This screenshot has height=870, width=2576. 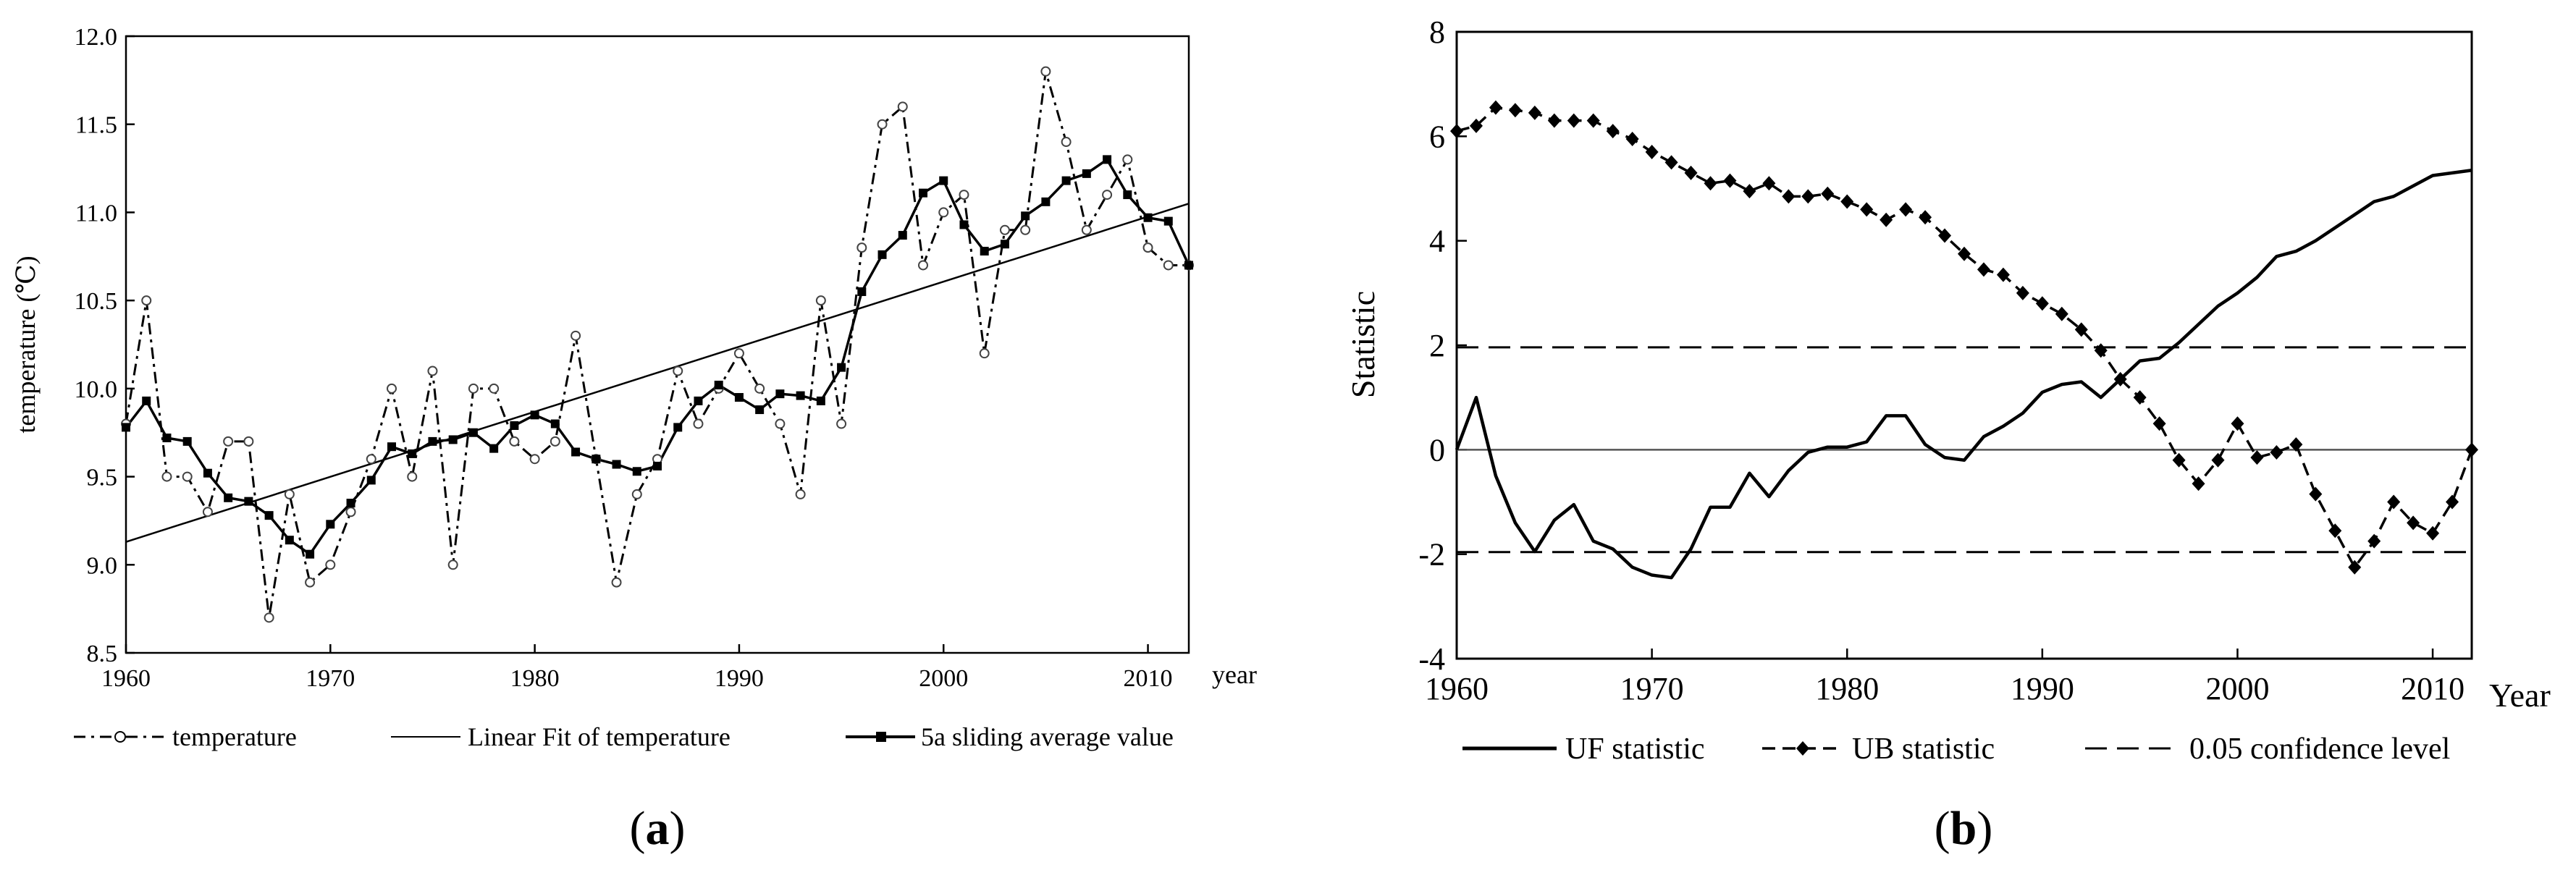 I want to click on chart-b-panel-label: (b), so click(x=1964, y=828).